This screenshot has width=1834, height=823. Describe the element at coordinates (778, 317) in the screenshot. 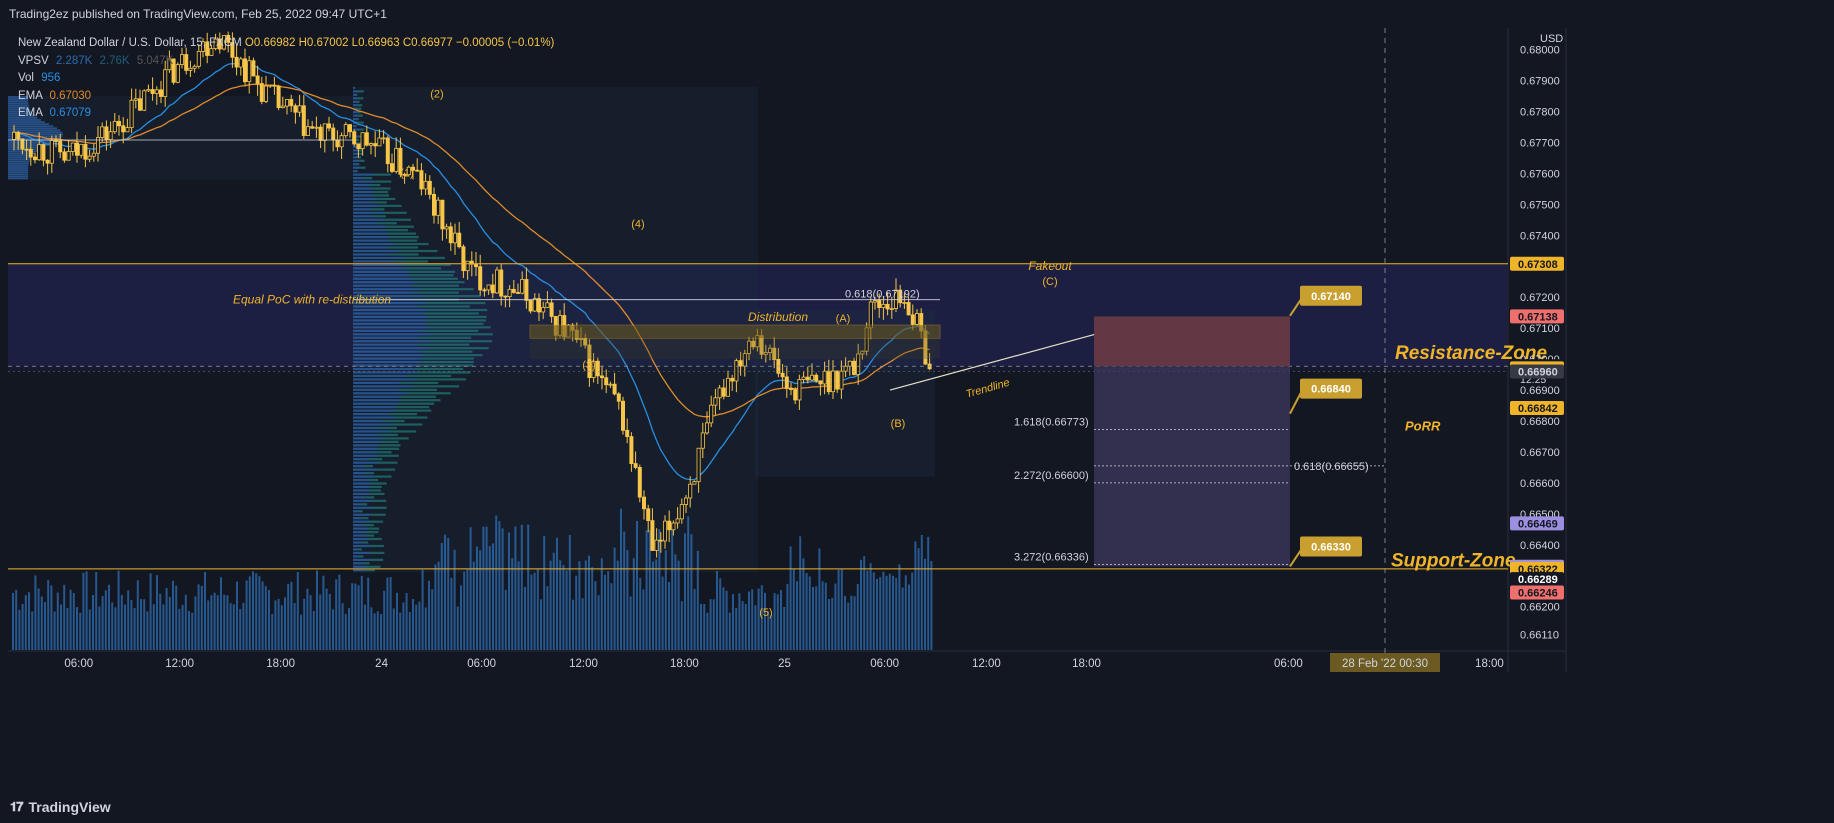

I see `distribution-text: Distribution` at that location.